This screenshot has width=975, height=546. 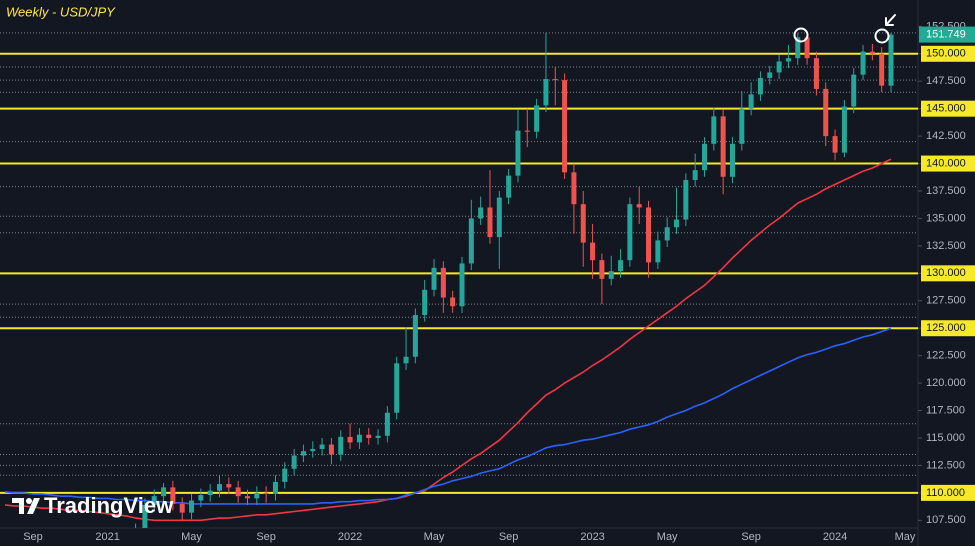 I want to click on annotations, so click(x=844, y=29).